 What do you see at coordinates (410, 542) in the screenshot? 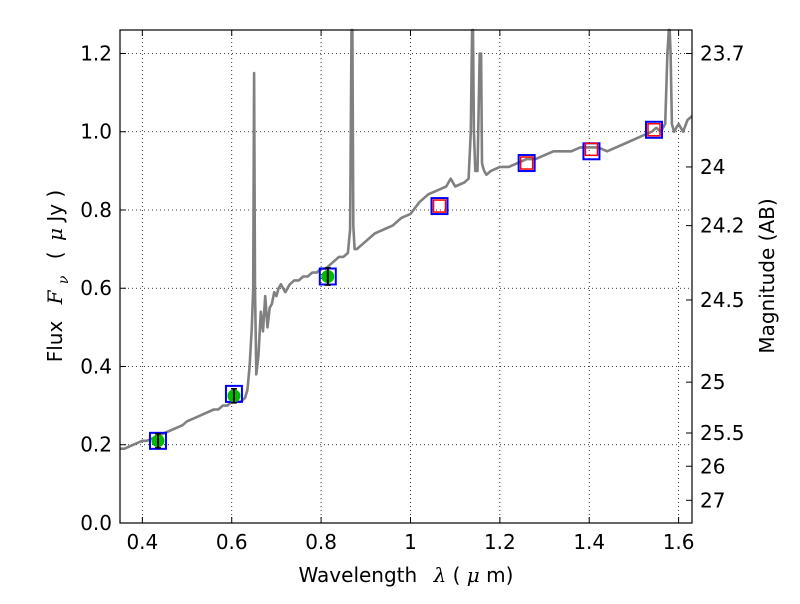
I see `x-tick-label: 1` at bounding box center [410, 542].